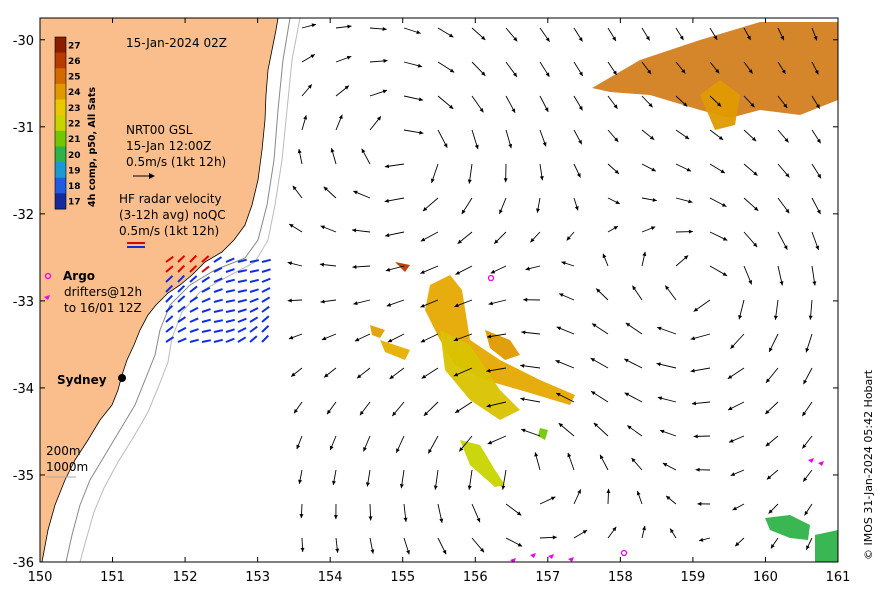 This screenshot has width=880, height=600. I want to click on drifter-legend-icon, so click(47, 297).